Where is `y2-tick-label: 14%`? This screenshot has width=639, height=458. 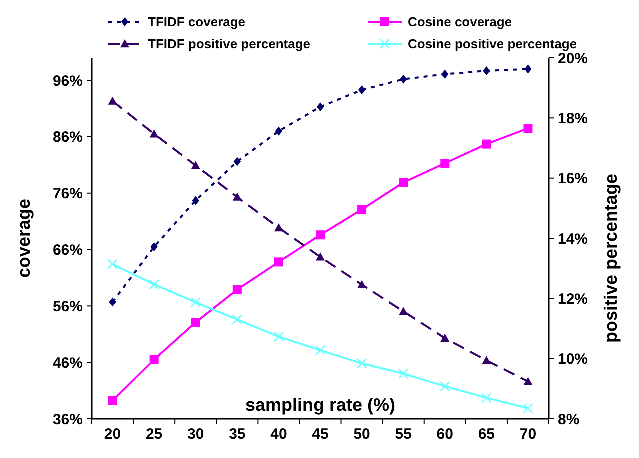
y2-tick-label: 14% is located at coordinates (573, 239).